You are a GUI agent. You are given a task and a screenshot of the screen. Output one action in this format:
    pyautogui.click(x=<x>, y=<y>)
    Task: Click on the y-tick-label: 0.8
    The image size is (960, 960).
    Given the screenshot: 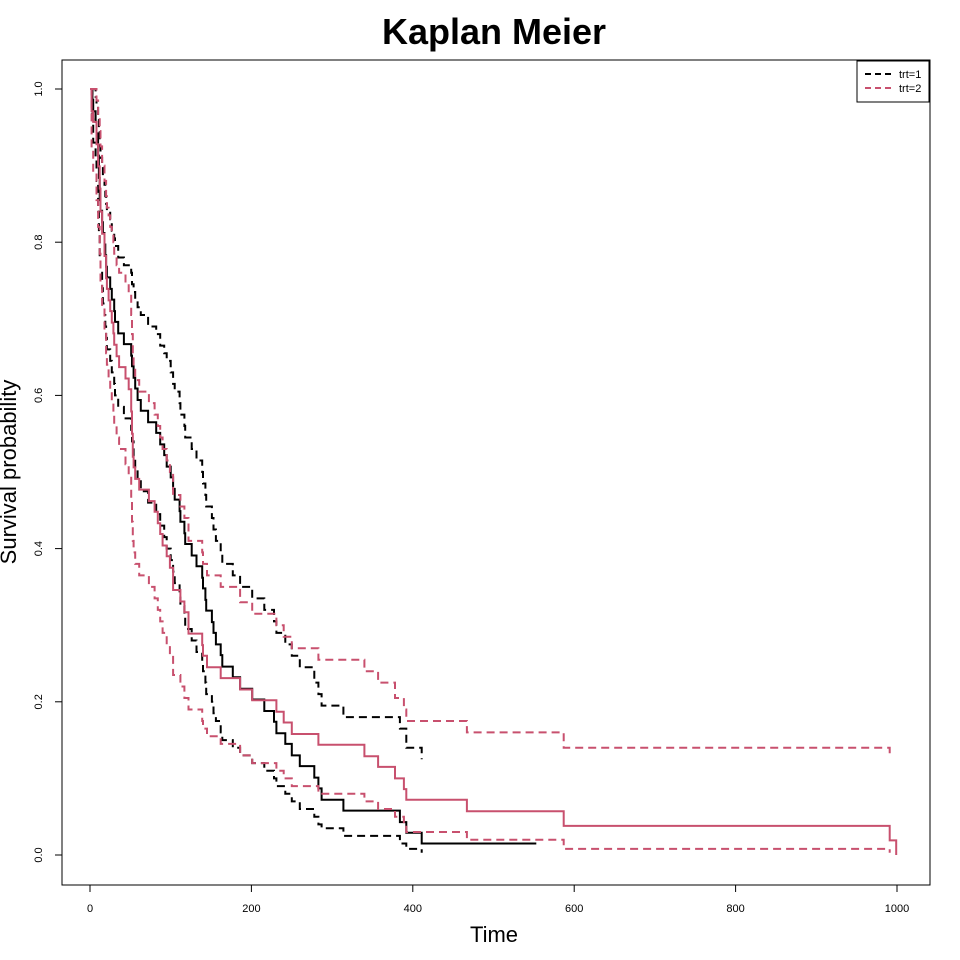 What is the action you would take?
    pyautogui.click(x=39, y=242)
    